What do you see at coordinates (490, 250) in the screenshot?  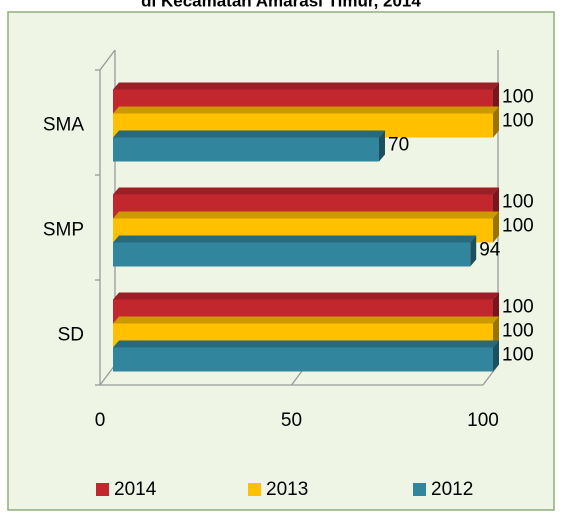 I see `data-label: 94` at bounding box center [490, 250].